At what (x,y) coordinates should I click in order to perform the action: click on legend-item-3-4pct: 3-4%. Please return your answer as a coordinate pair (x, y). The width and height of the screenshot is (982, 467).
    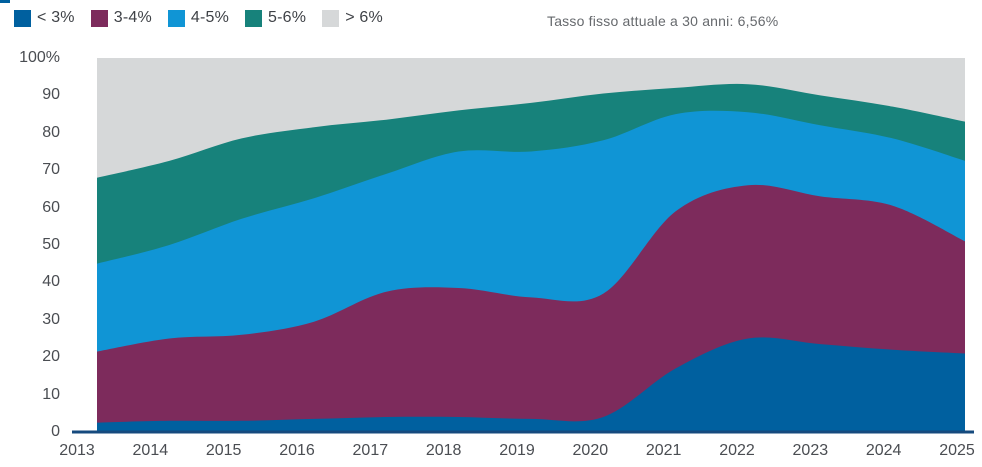
    Looking at the image, I should click on (121, 18).